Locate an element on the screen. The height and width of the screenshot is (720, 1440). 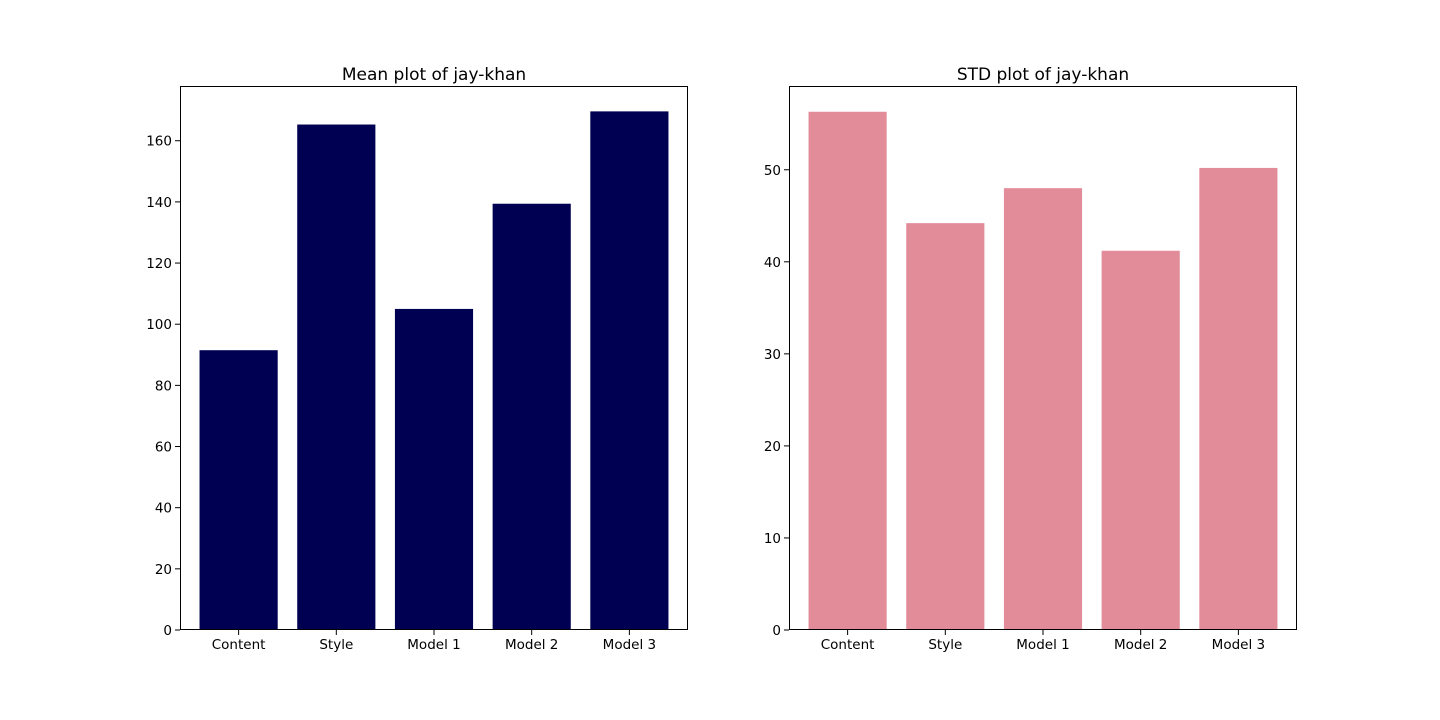
std-y-tick-label: 40 is located at coordinates (772, 263).